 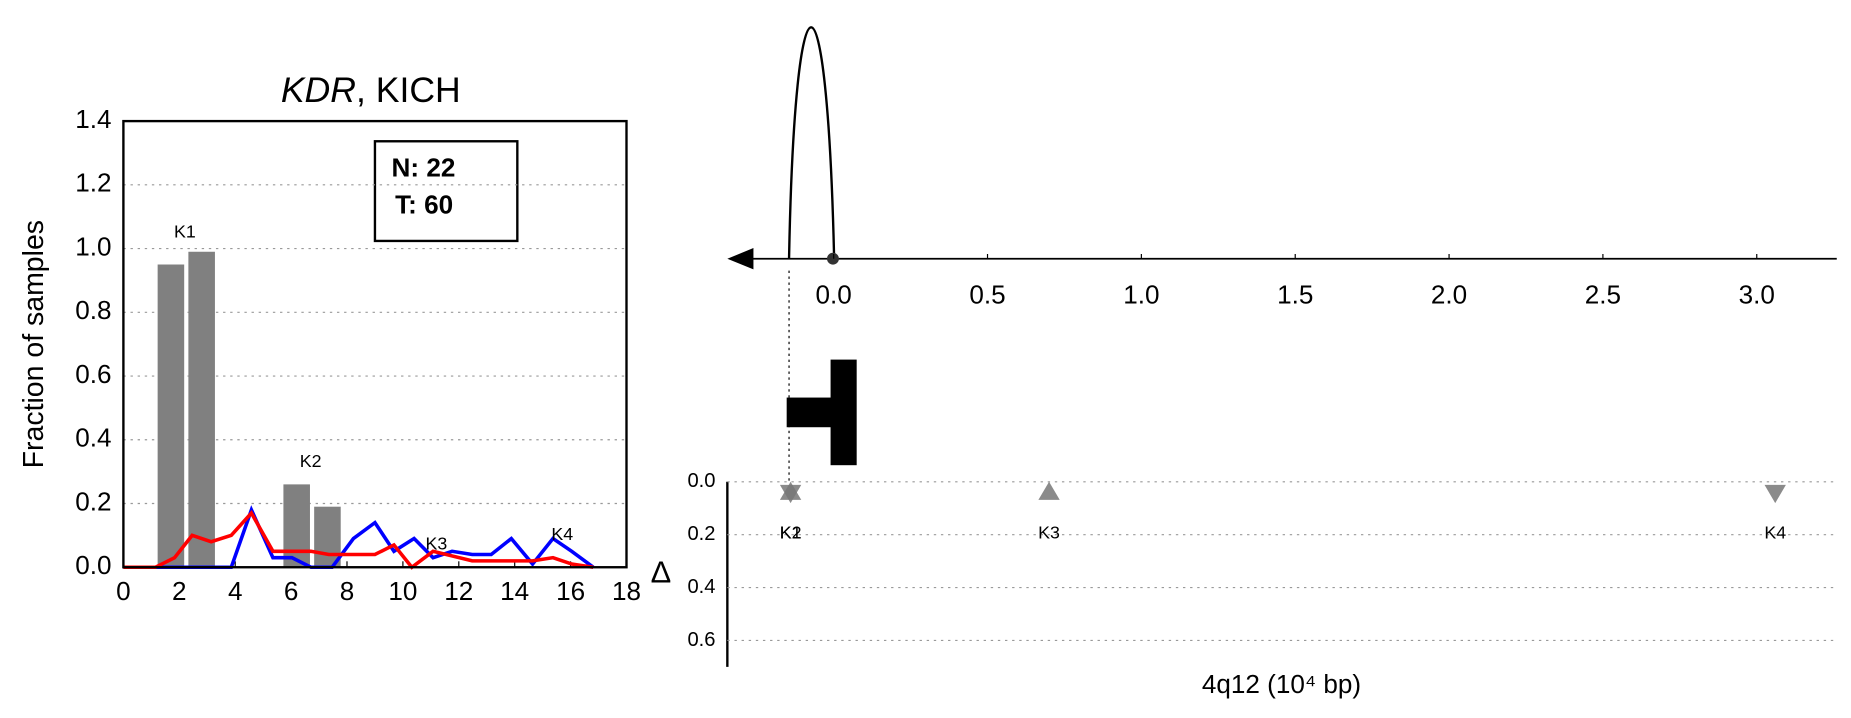 What do you see at coordinates (347, 591) in the screenshot?
I see `x-tick-label: 8` at bounding box center [347, 591].